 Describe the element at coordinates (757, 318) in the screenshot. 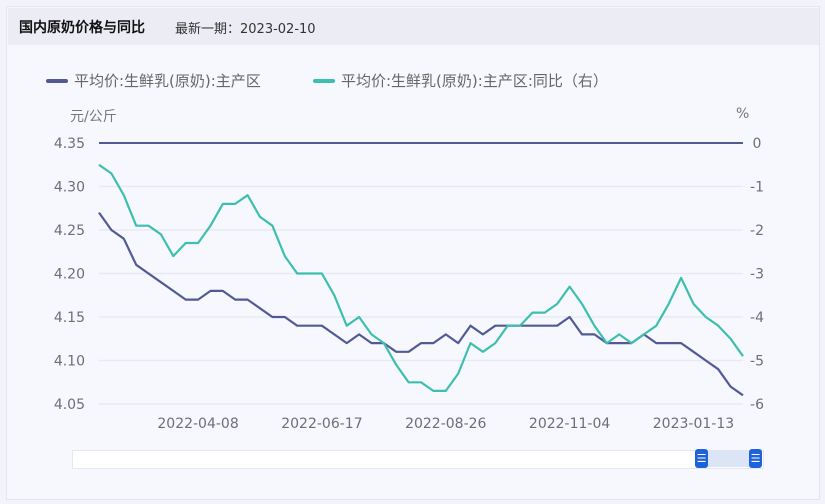

I see `right-tick-label: -4` at that location.